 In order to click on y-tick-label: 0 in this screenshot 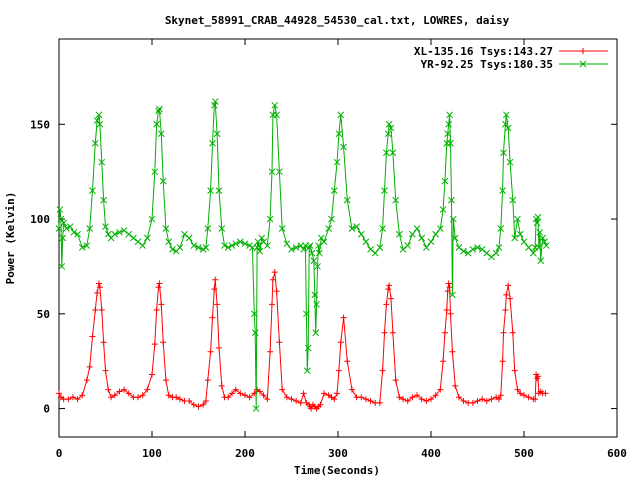, I will do `click(46, 409)`.